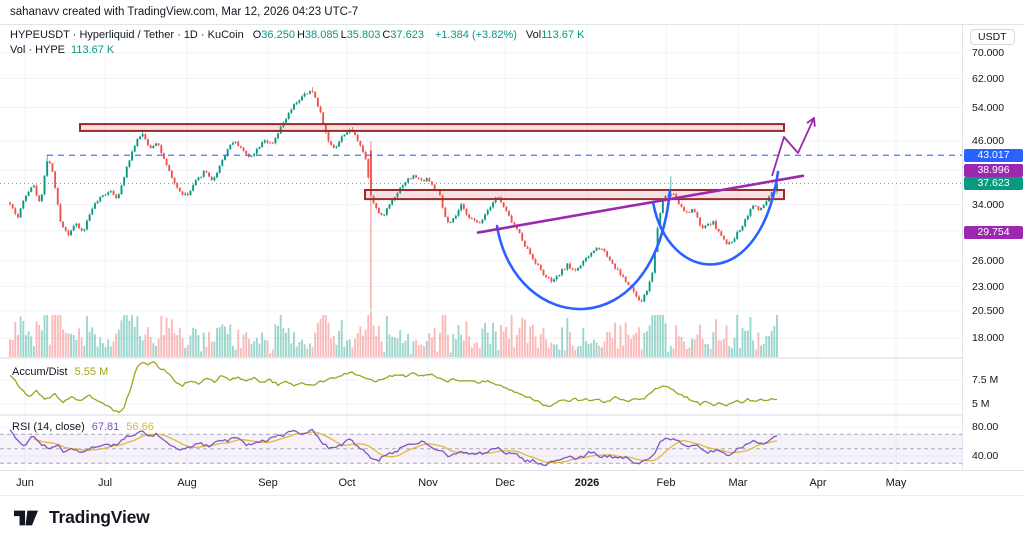  I want to click on time-label: May, so click(896, 483).